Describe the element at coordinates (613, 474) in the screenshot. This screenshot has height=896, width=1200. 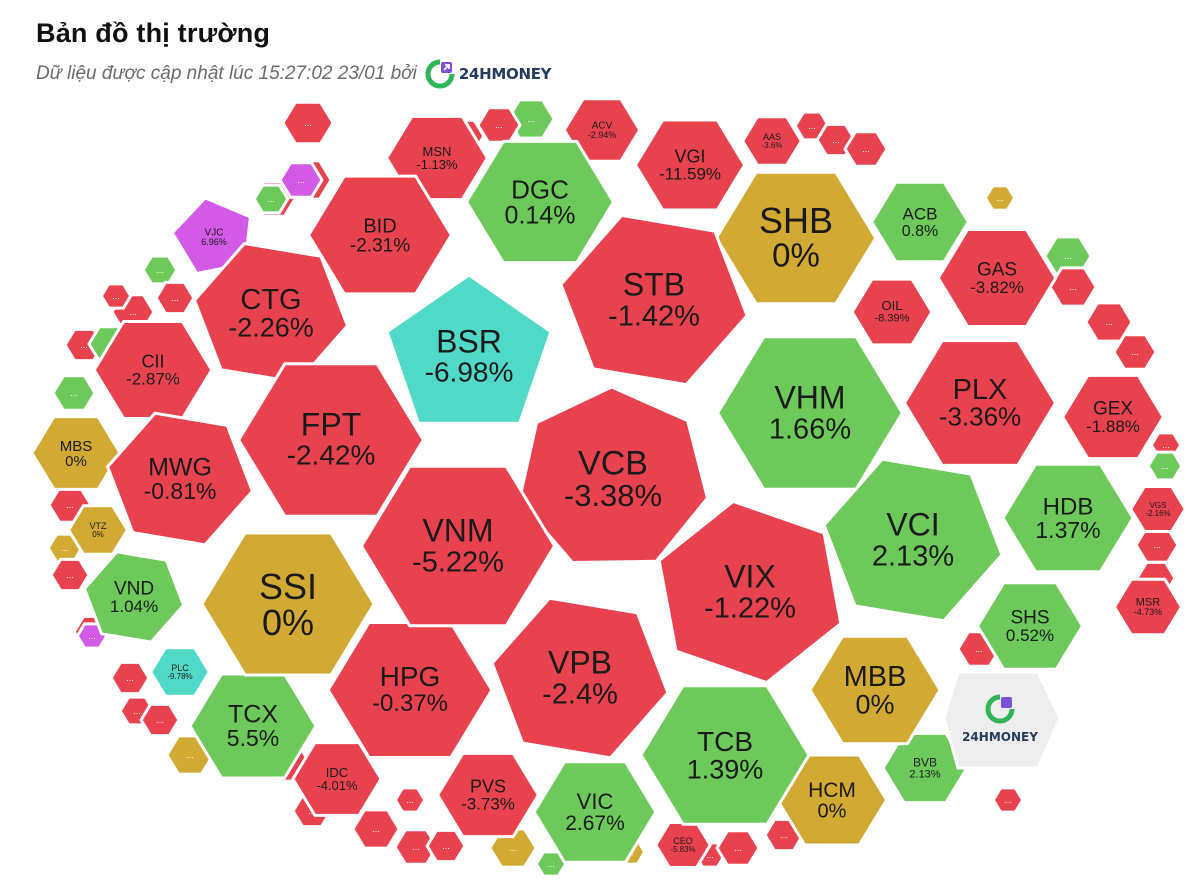
I see `heatmap-cell-vcb: VCB-3.38%` at that location.